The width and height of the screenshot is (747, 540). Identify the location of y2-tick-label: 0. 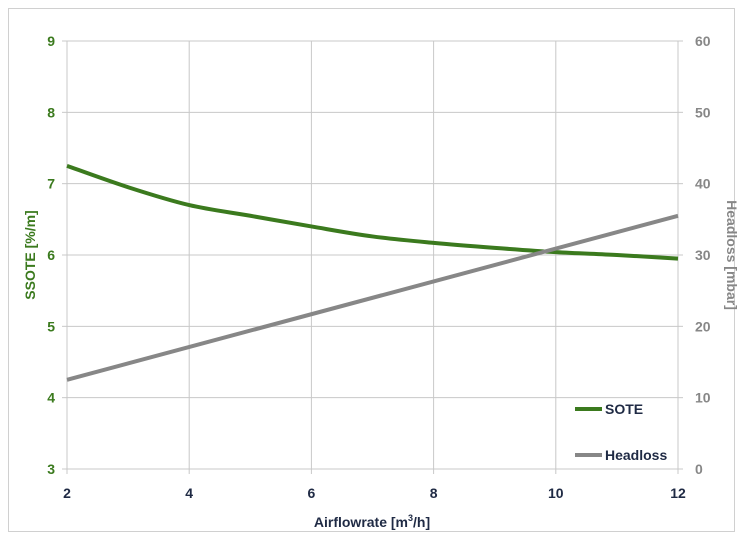
(699, 469).